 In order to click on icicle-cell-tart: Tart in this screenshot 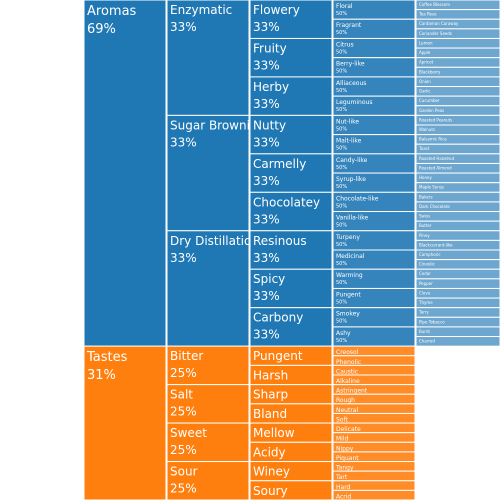, I will do `click(374, 476)`.